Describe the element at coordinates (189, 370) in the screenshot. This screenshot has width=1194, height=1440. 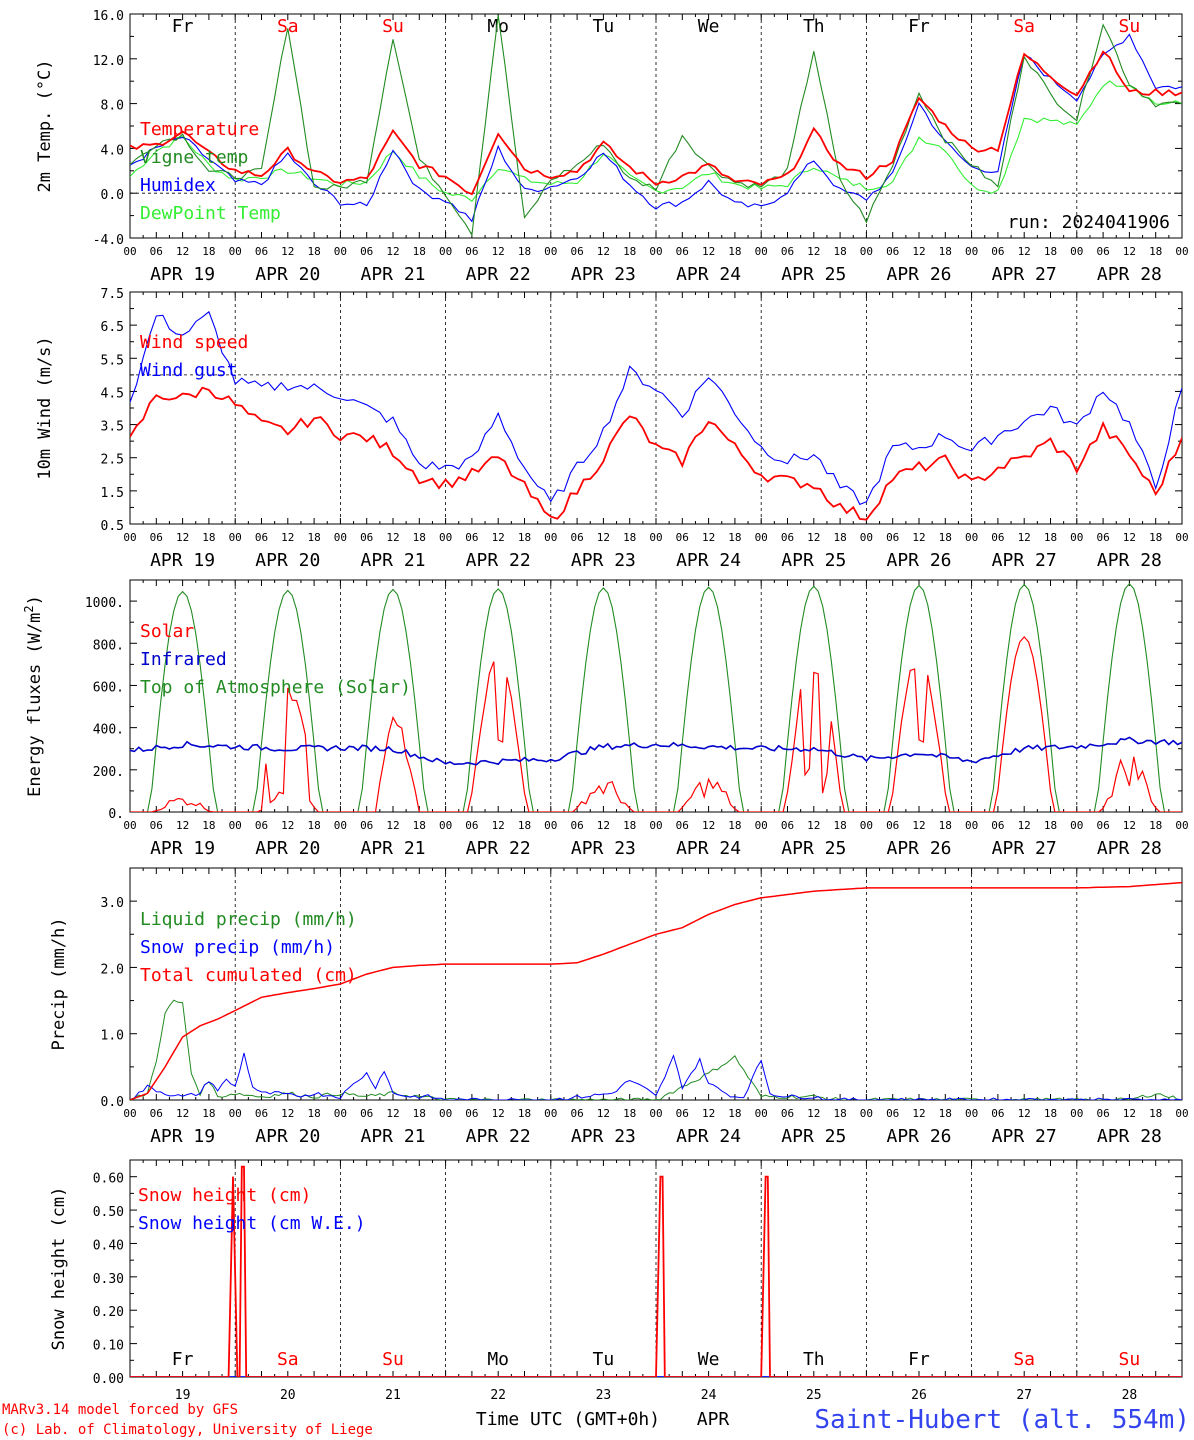
I see `legend-entry: Wind gust` at that location.